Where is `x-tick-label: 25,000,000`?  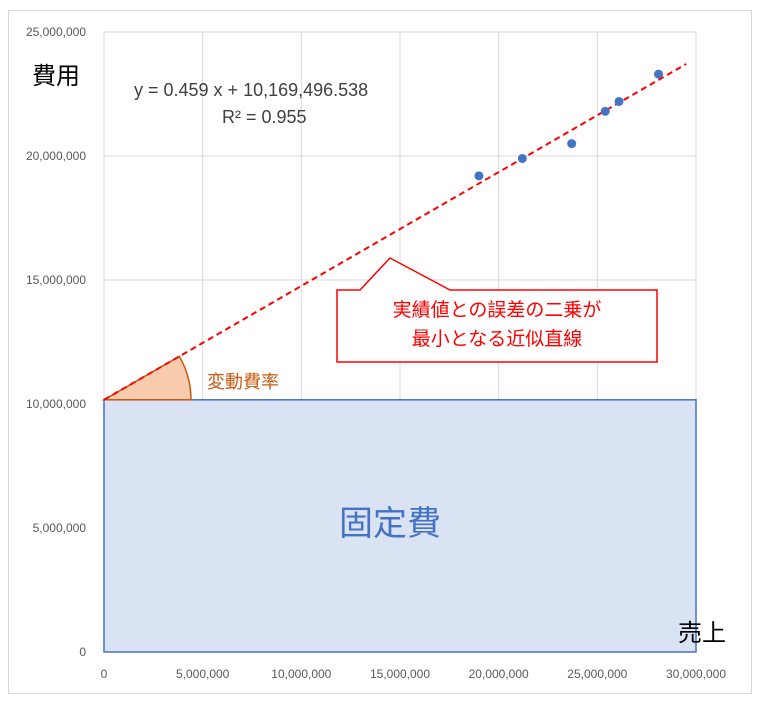
x-tick-label: 25,000,000 is located at coordinates (597, 674).